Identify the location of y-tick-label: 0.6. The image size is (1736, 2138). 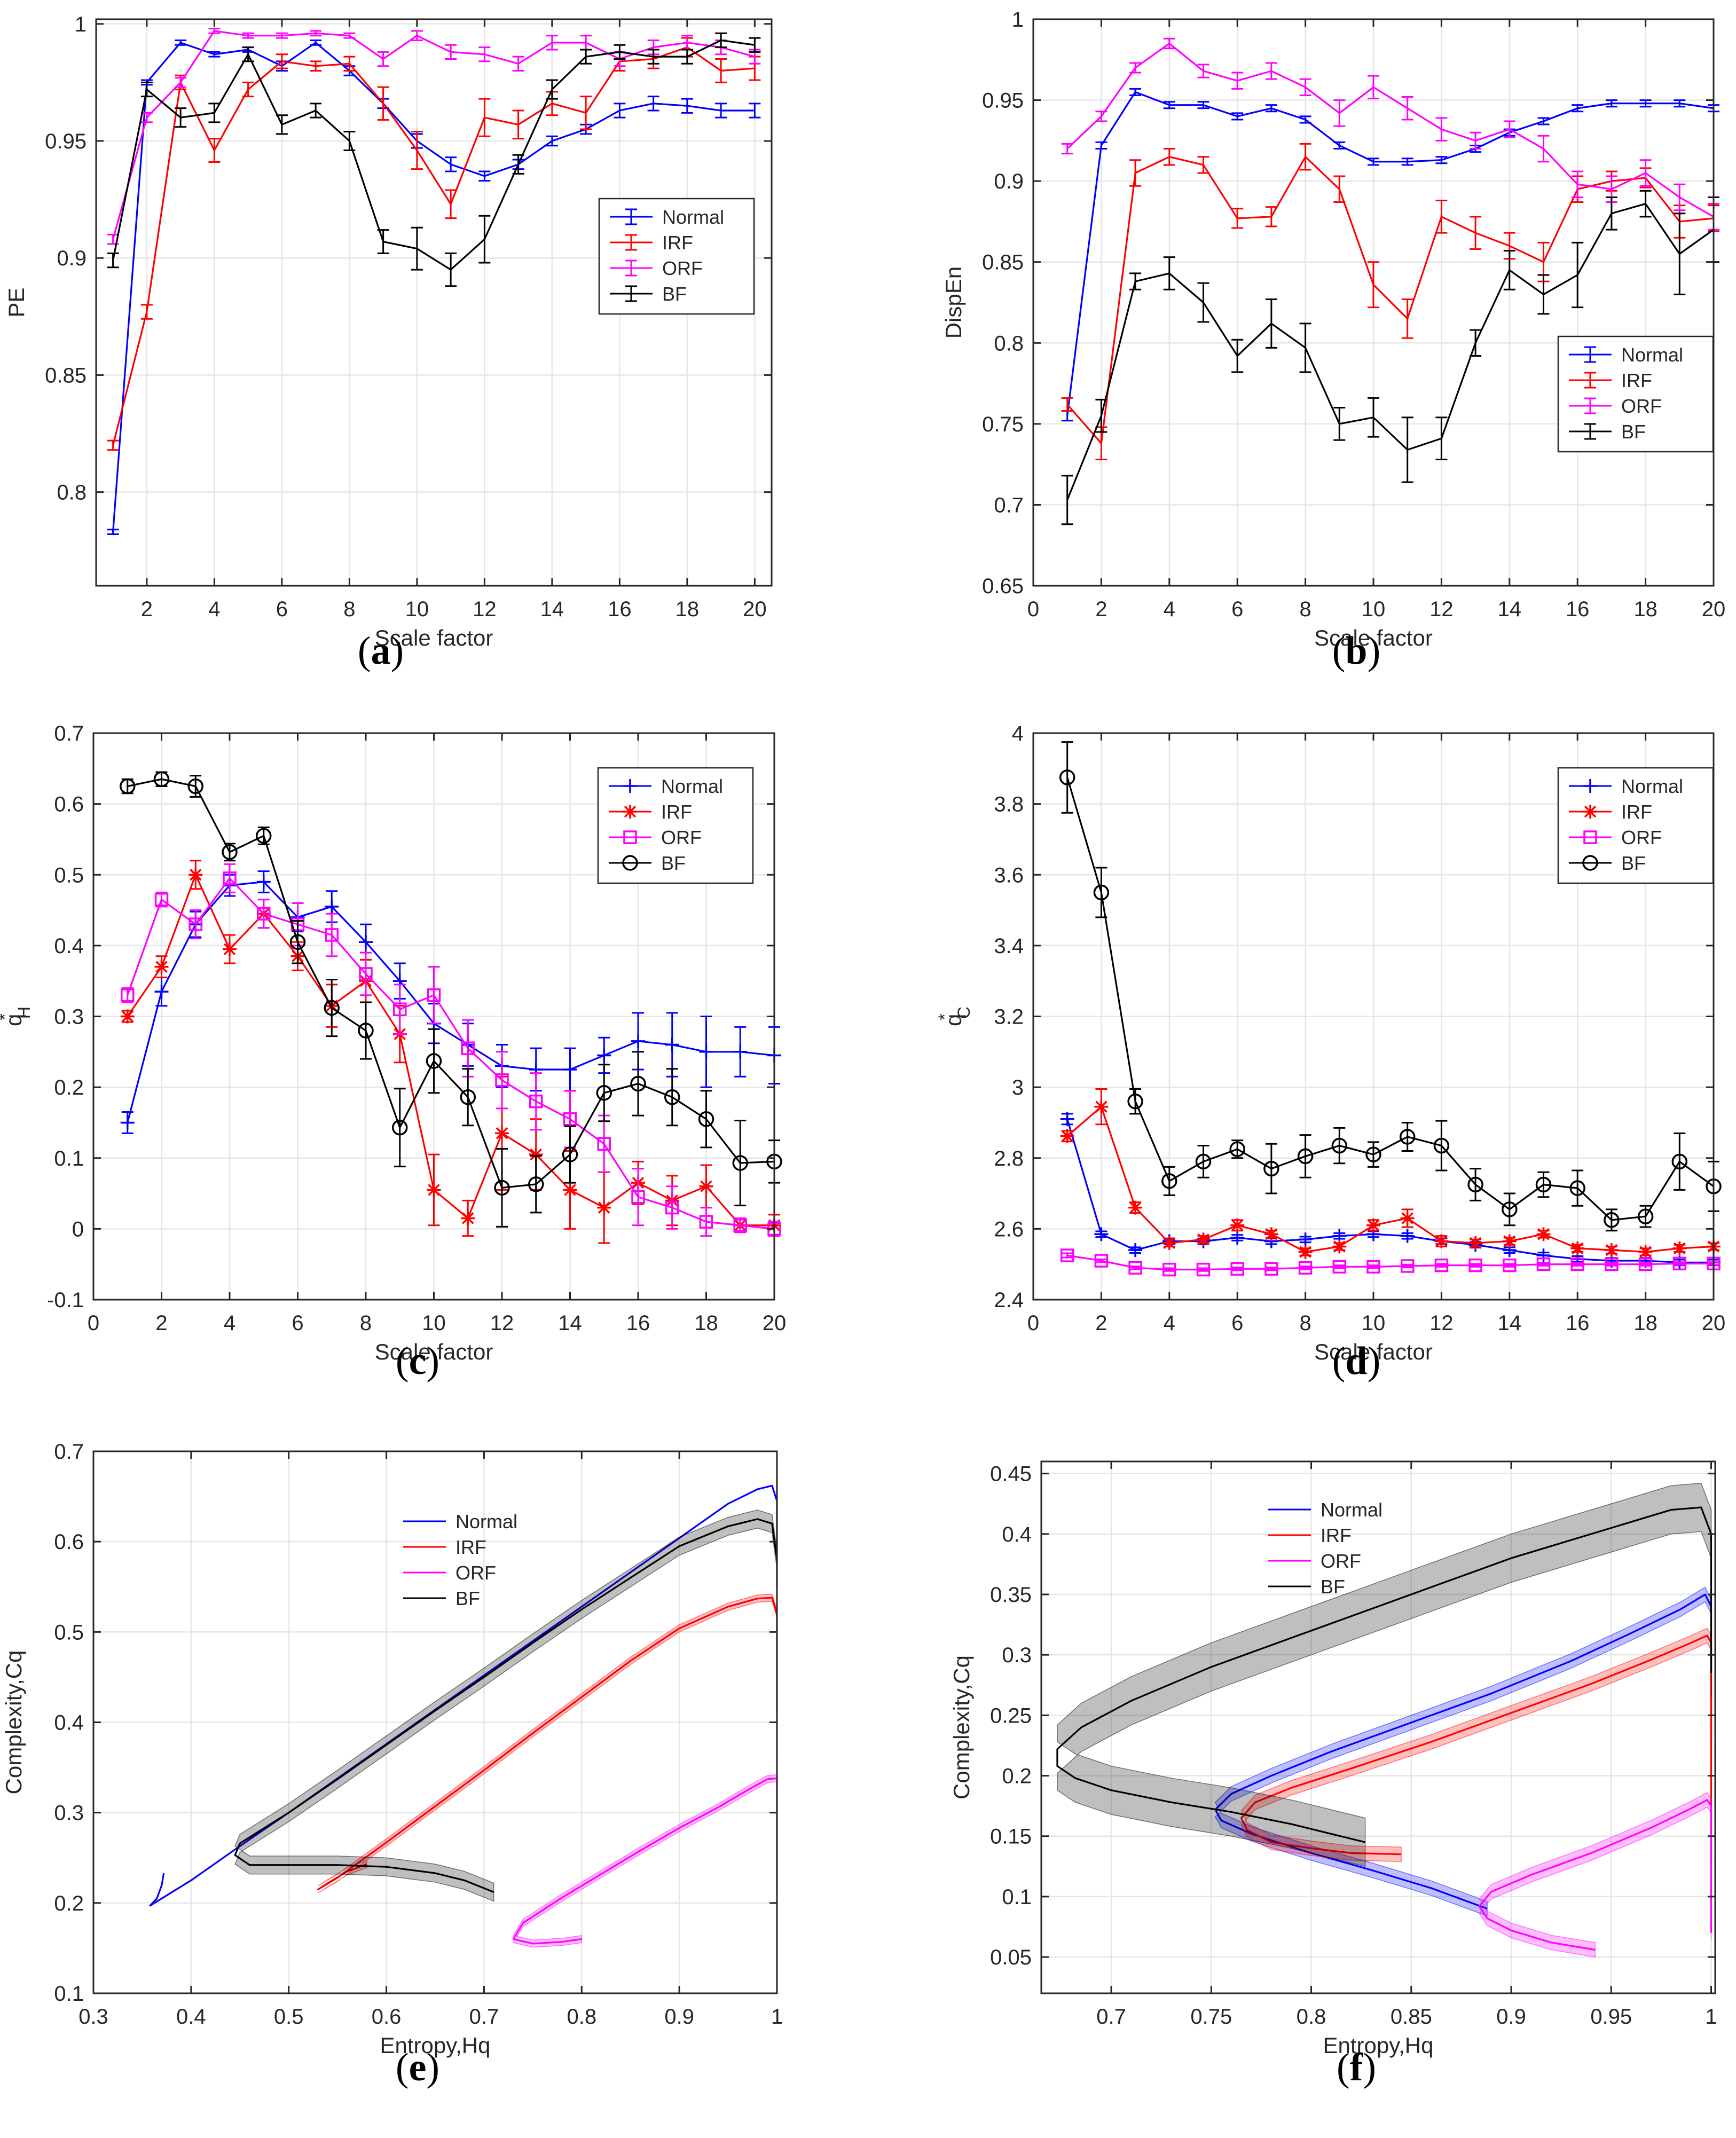
(69, 804).